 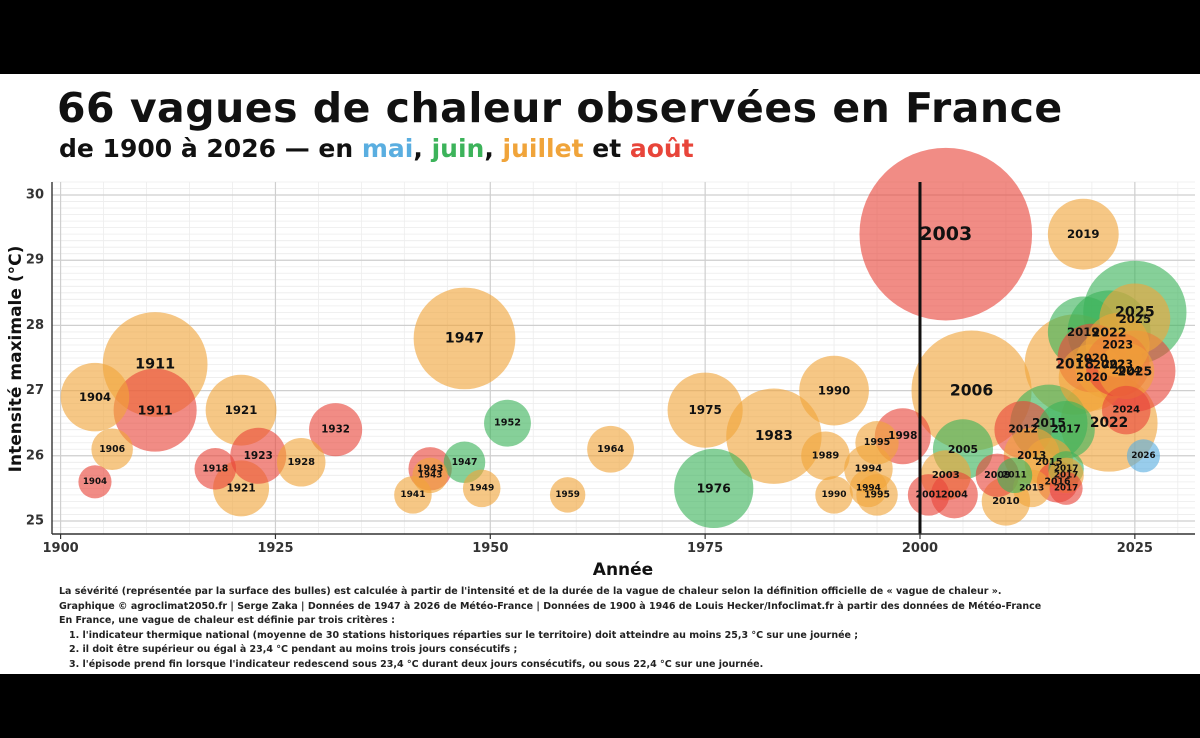 I want to click on y-tick-label: 25, so click(x=35, y=520).